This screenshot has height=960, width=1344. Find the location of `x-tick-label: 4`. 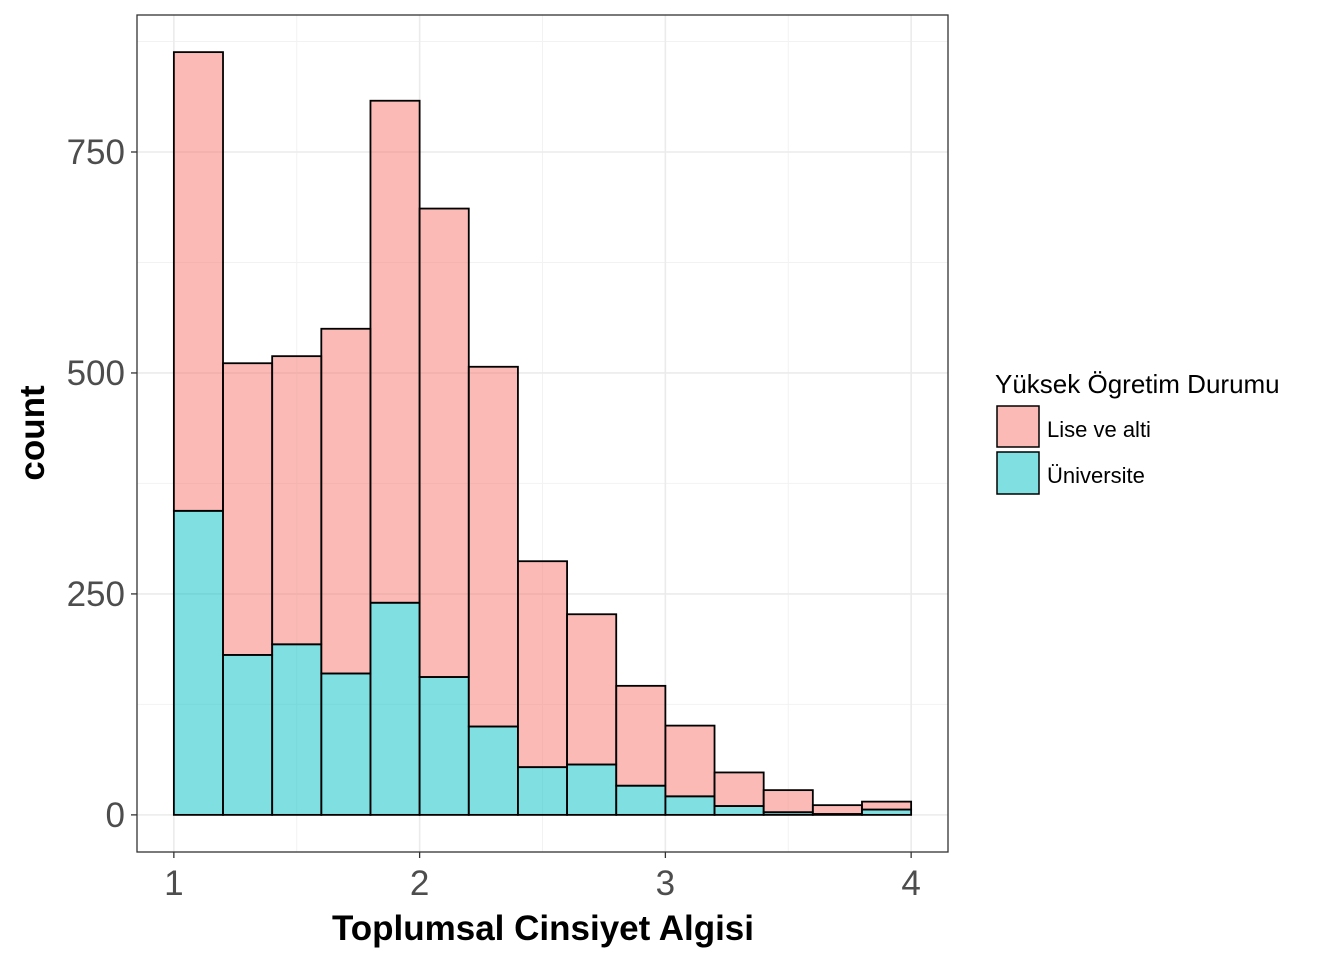

x-tick-label: 4 is located at coordinates (910, 883).